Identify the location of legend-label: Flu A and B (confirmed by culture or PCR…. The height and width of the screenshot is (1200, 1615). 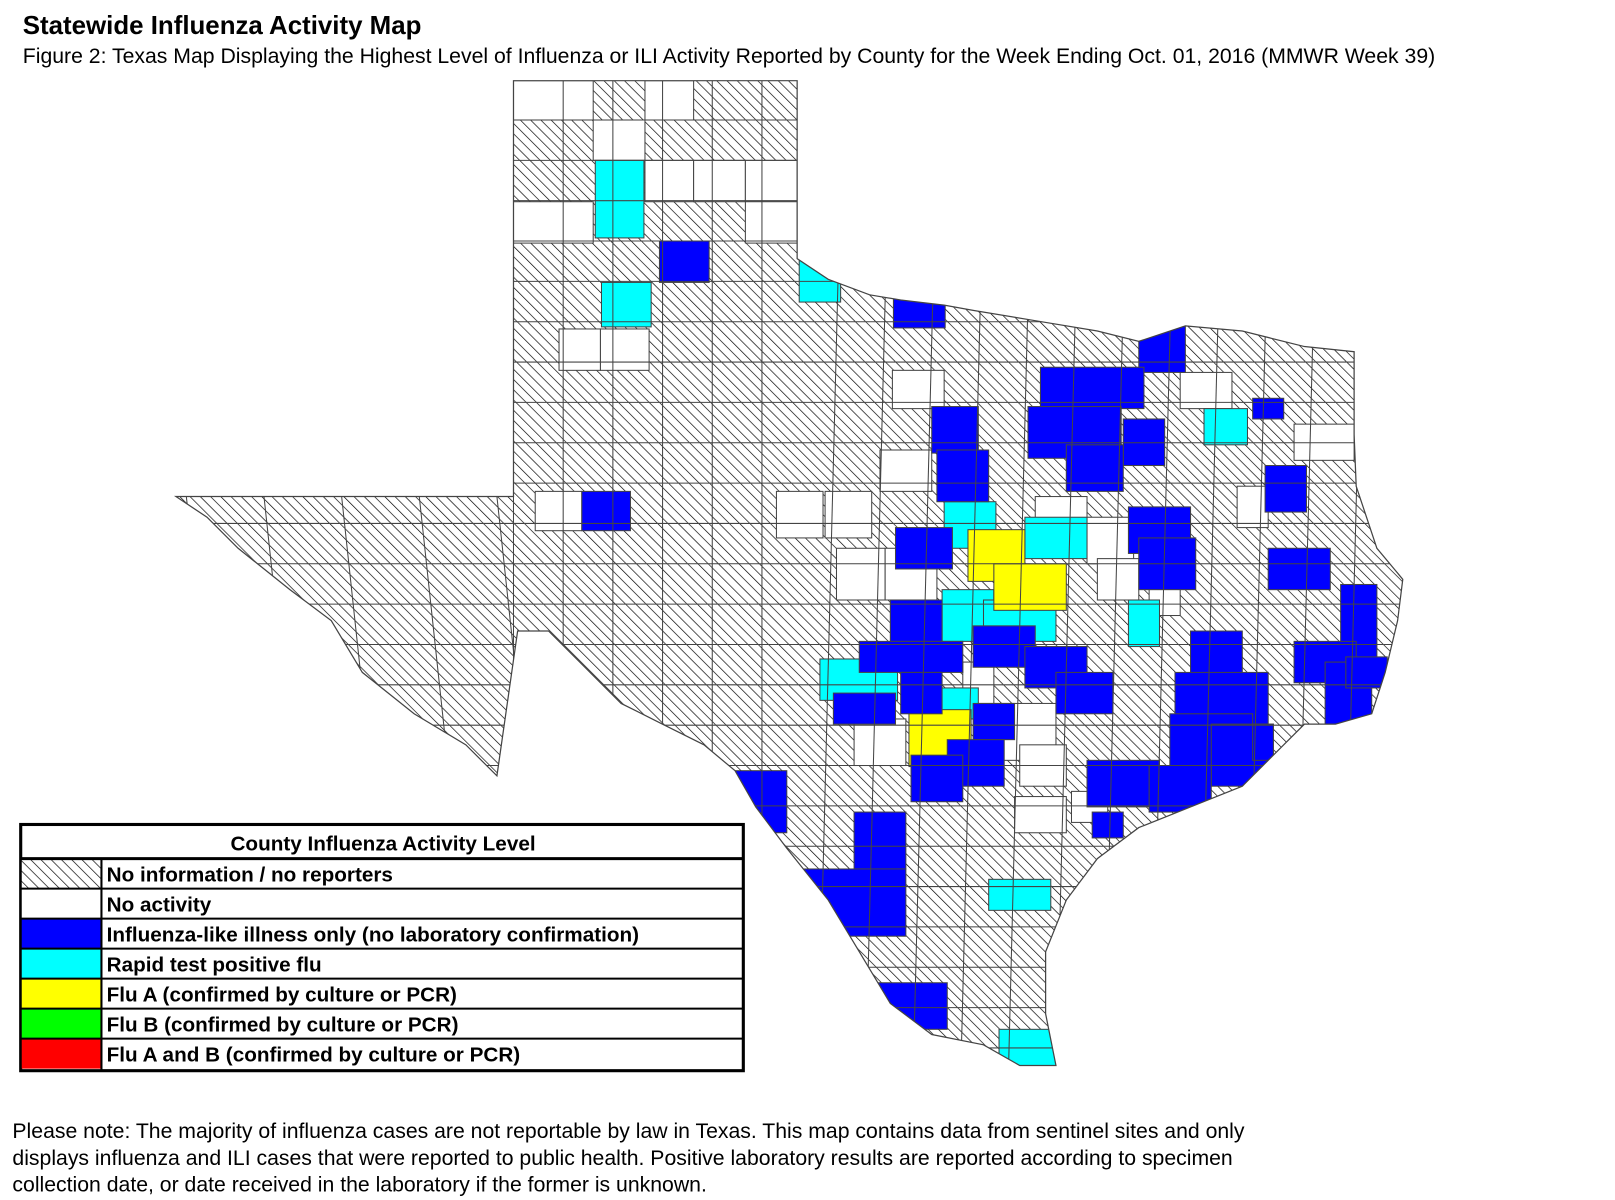
(314, 1054).